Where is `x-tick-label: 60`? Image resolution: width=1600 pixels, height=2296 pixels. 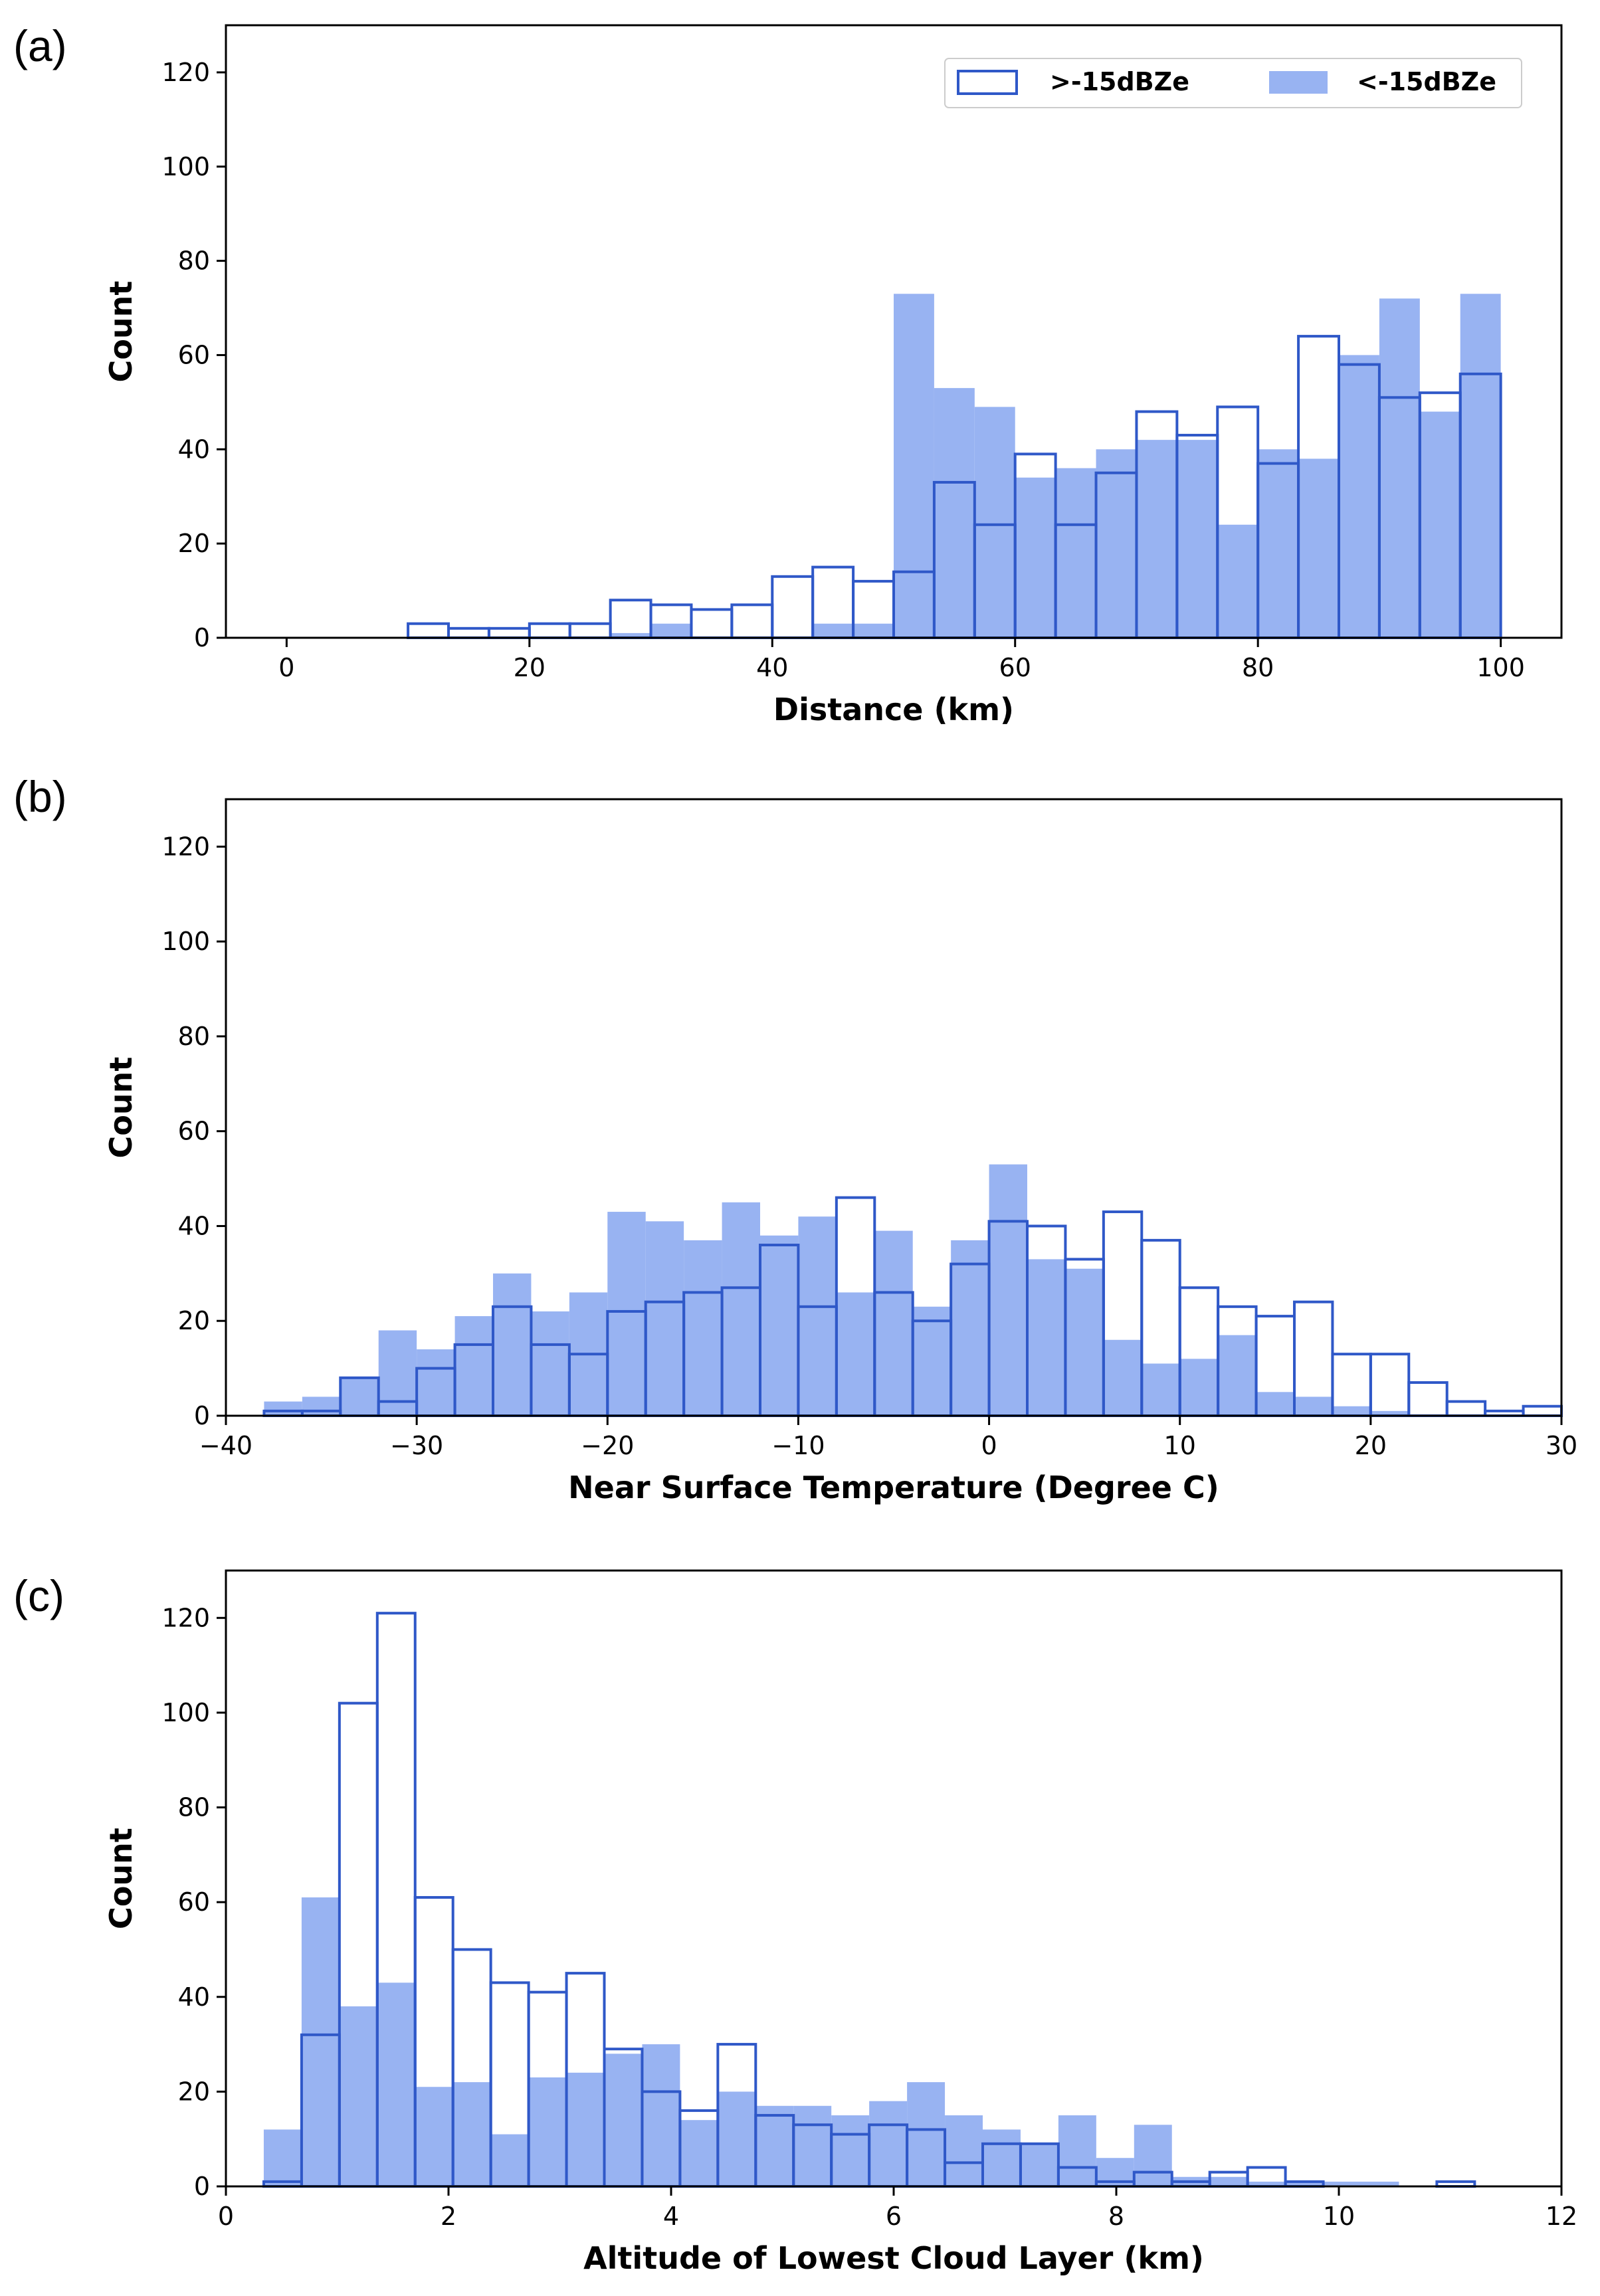
x-tick-label: 60 is located at coordinates (1015, 667).